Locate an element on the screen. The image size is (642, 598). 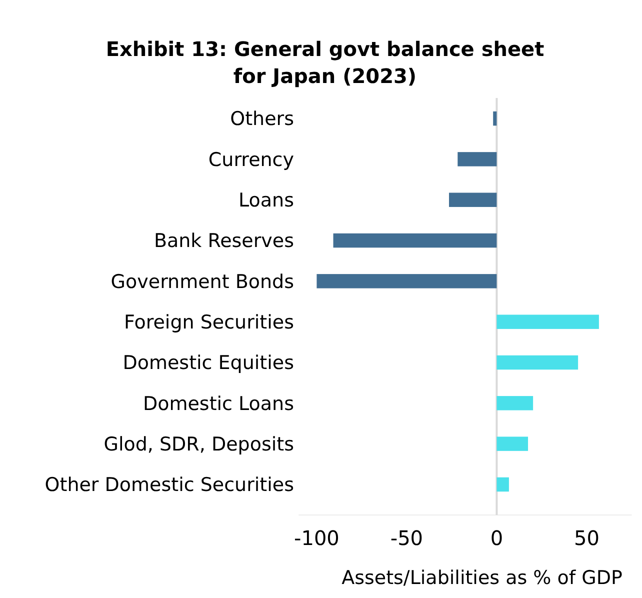
chart-title: Exhibit 13: General govt balance sheet for Japan (2023) is located at coordinates (325, 62).